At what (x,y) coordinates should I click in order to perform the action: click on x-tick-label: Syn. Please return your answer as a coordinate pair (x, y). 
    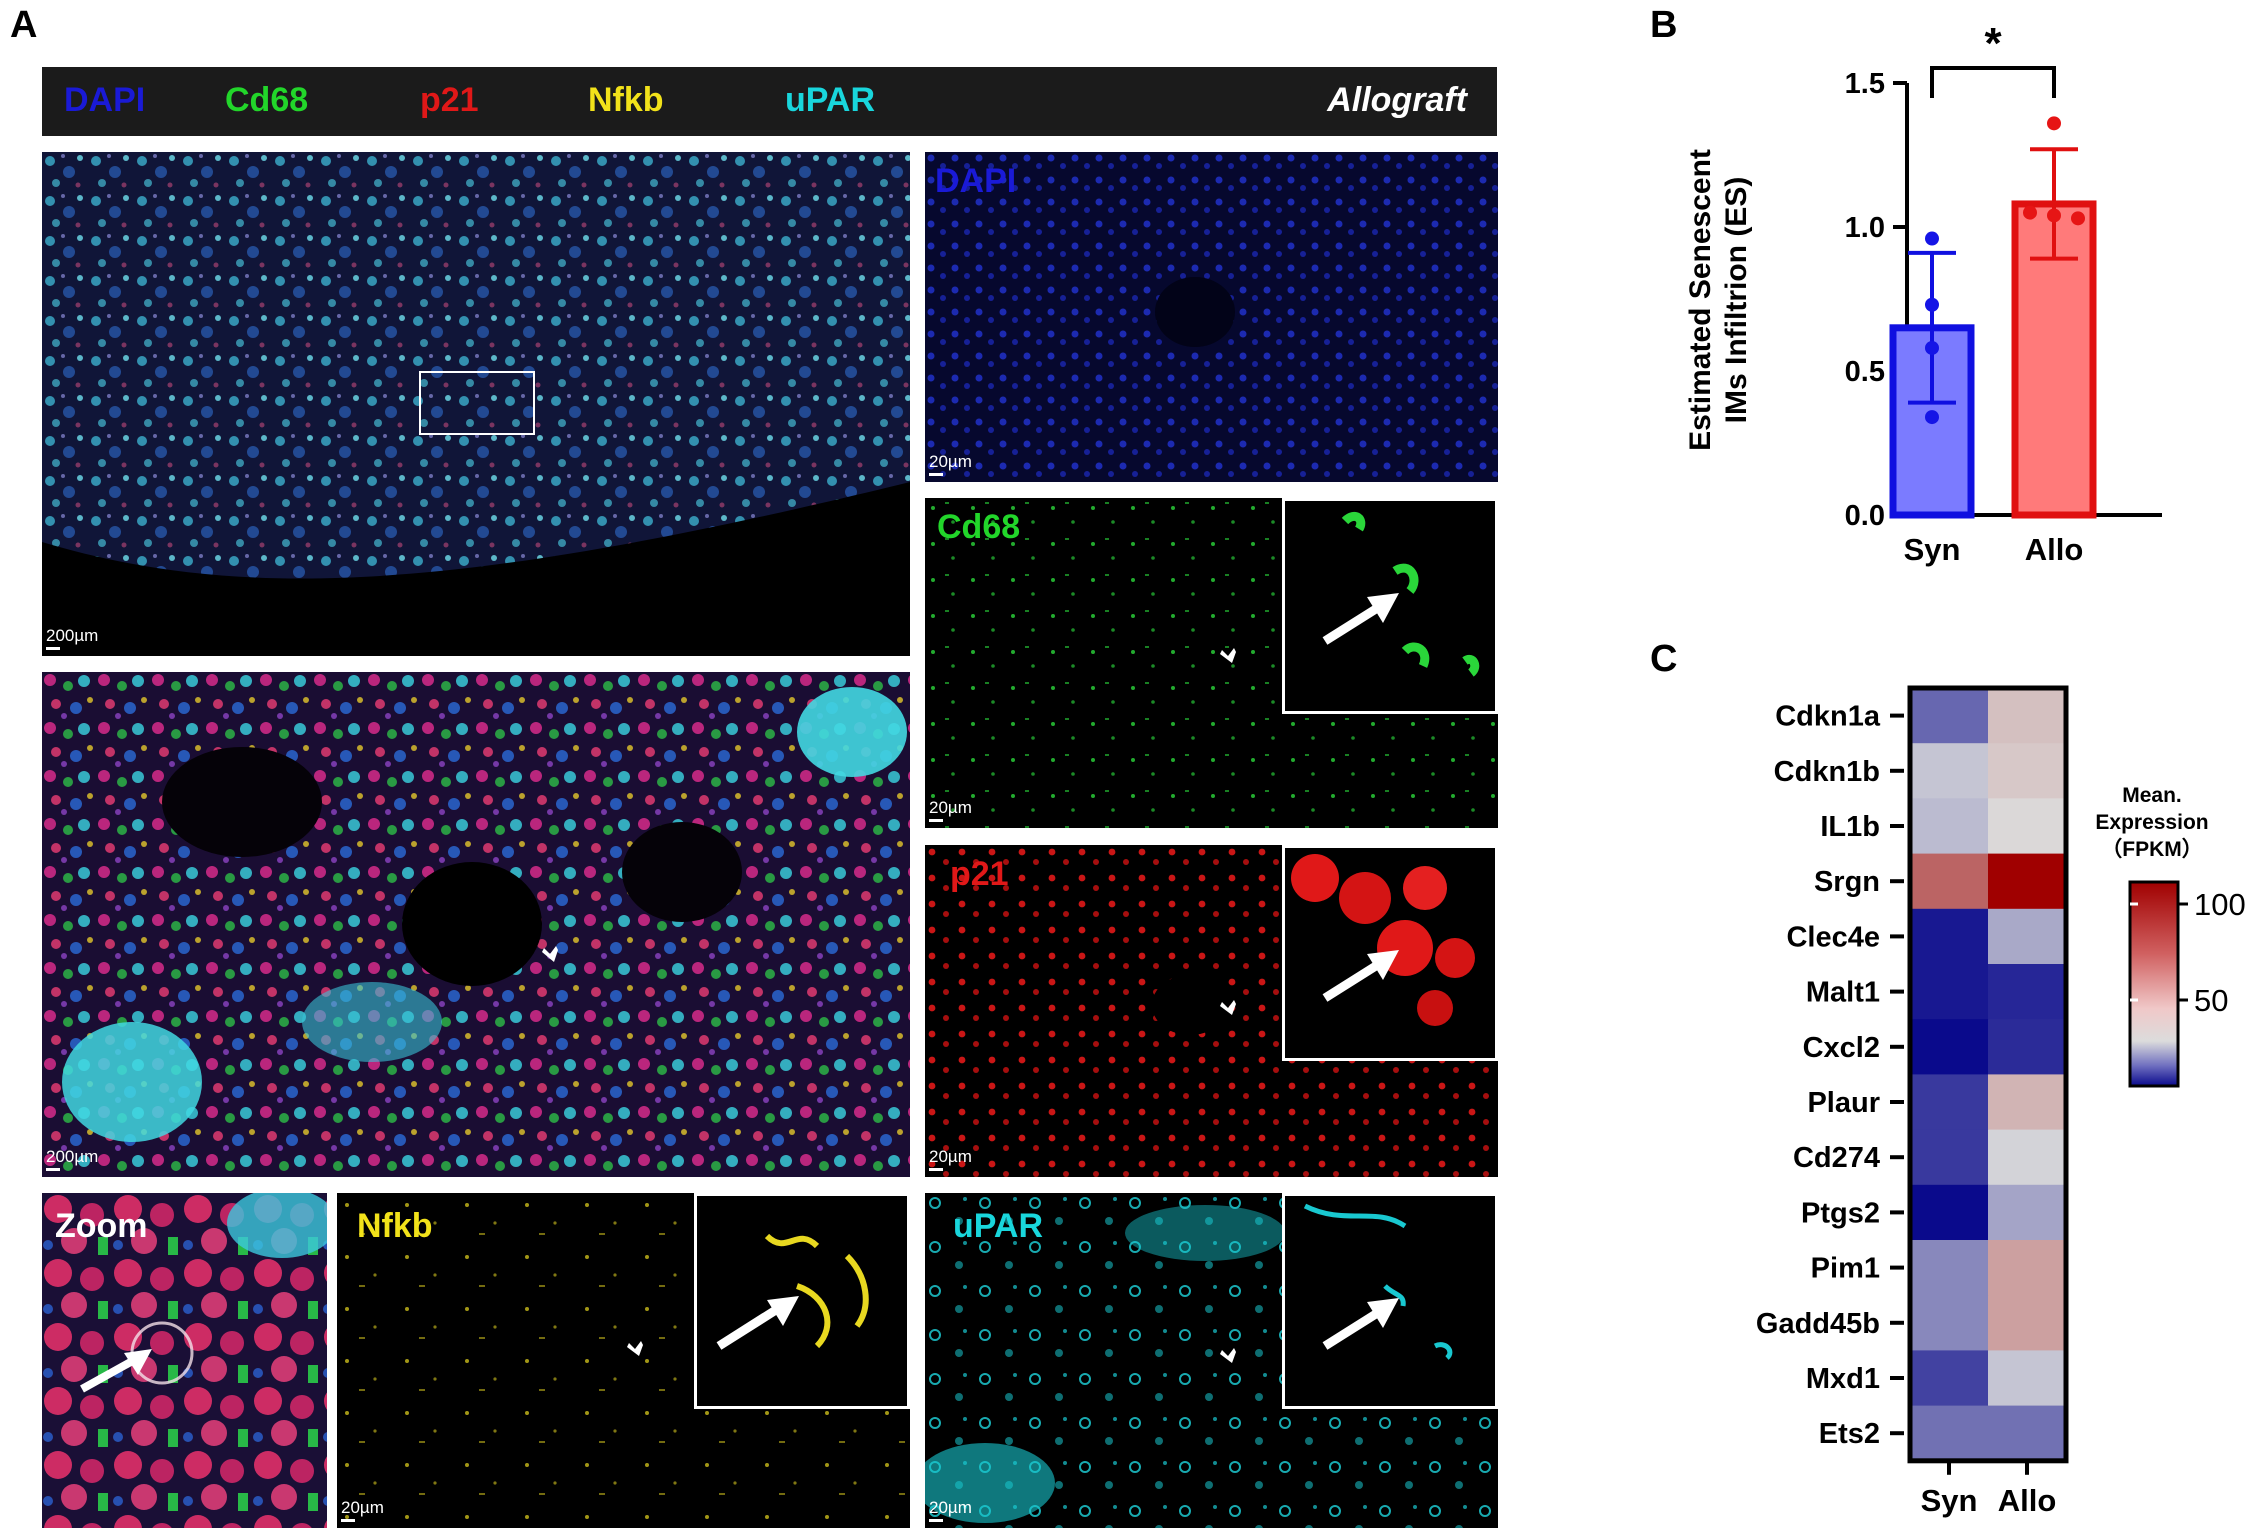
    Looking at the image, I should click on (1932, 549).